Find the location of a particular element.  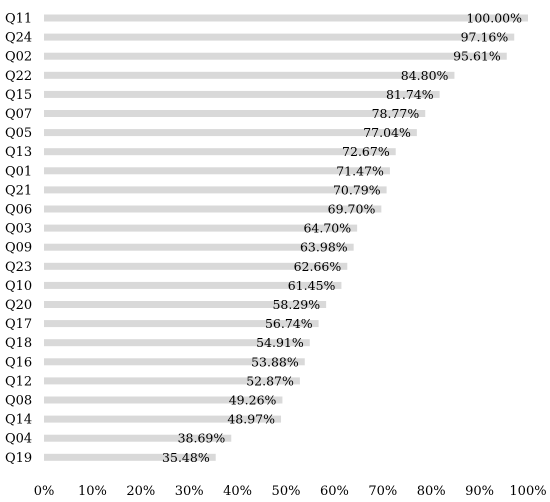

category-label-q04: Q04 is located at coordinates (18, 439).